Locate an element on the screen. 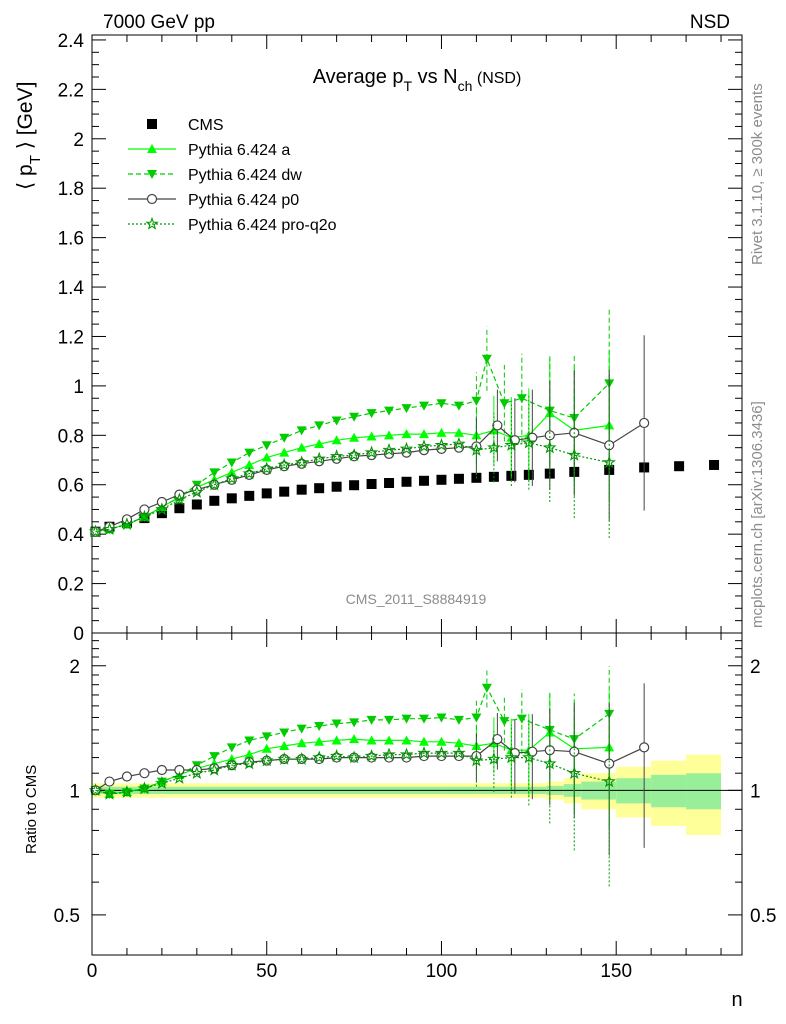 This screenshot has width=786, height=1024. legend-label: Pythia 6.424 p0 is located at coordinates (243, 200).